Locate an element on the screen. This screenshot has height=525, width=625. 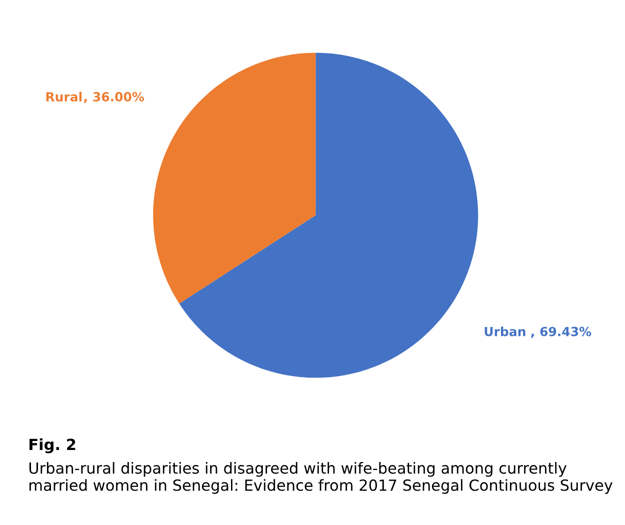
caption: Fig. 2 is located at coordinates (53, 446).